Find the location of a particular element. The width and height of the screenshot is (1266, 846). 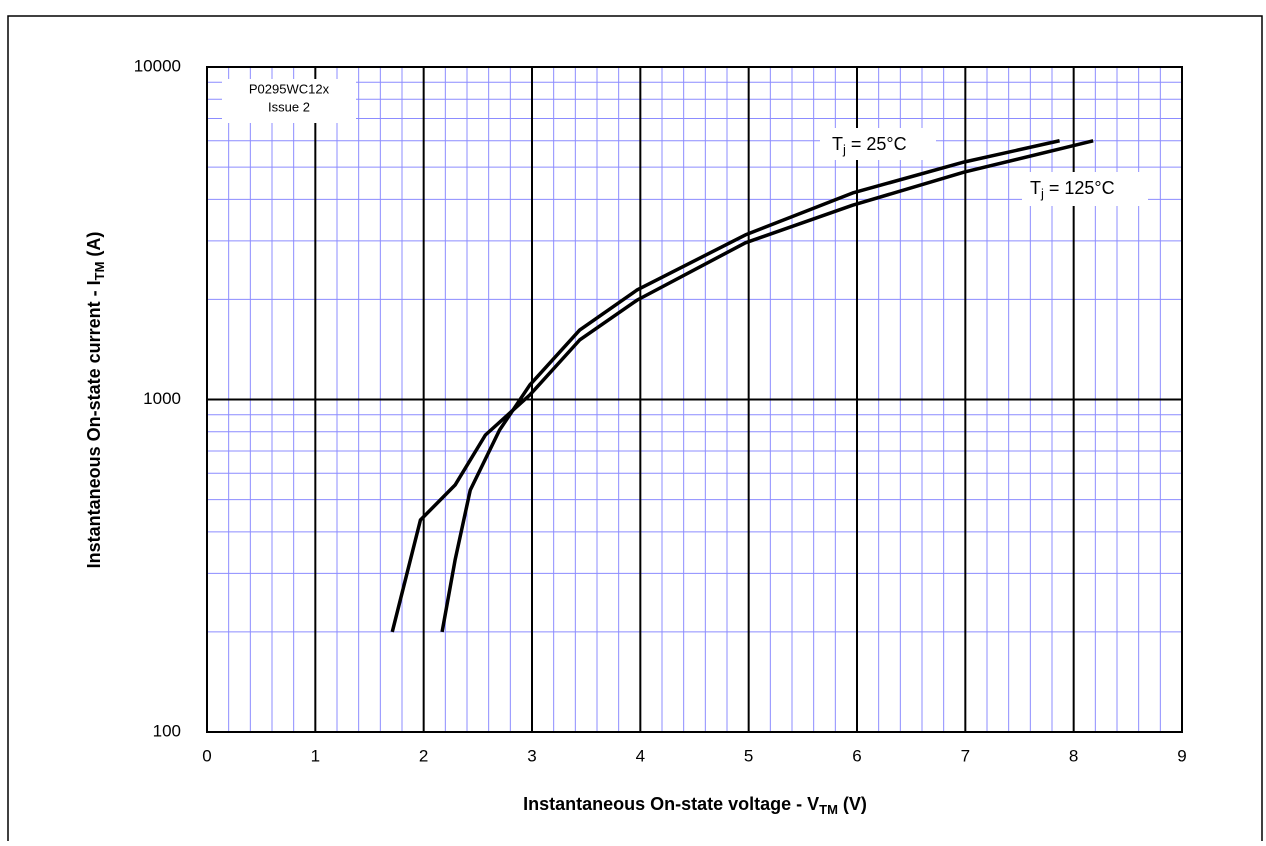

x-axis-title-part: (V) is located at coordinates (852, 804).